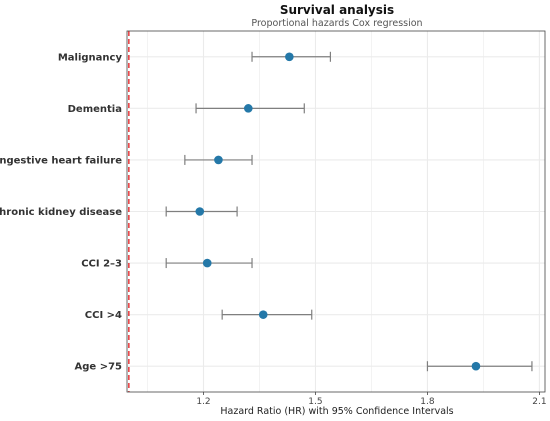 The height and width of the screenshot is (421, 550). Describe the element at coordinates (337, 10) in the screenshot. I see `chart-title: Survival analysis` at that location.